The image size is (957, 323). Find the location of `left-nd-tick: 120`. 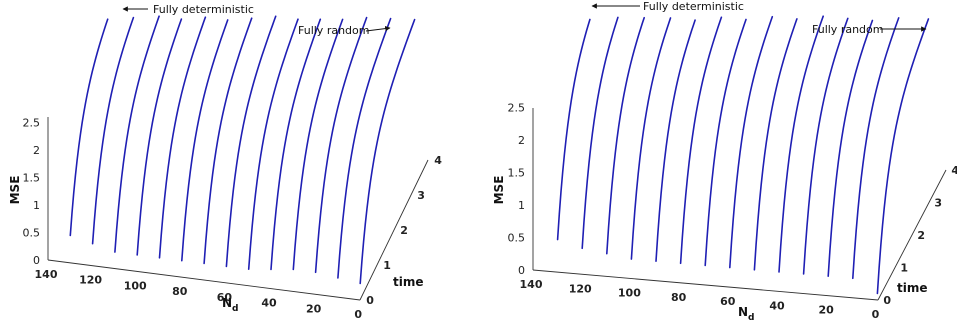

left-nd-tick: 120 is located at coordinates (90, 280).